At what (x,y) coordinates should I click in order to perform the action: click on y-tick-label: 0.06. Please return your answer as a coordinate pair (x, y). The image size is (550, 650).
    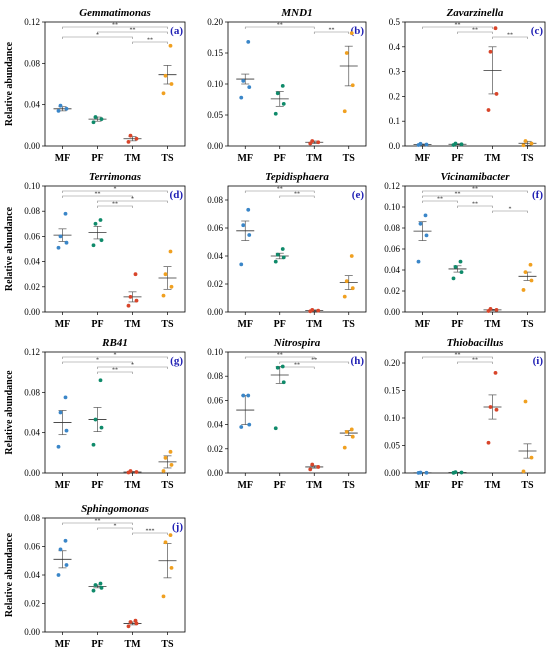
    Looking at the image, I should click on (392, 249).